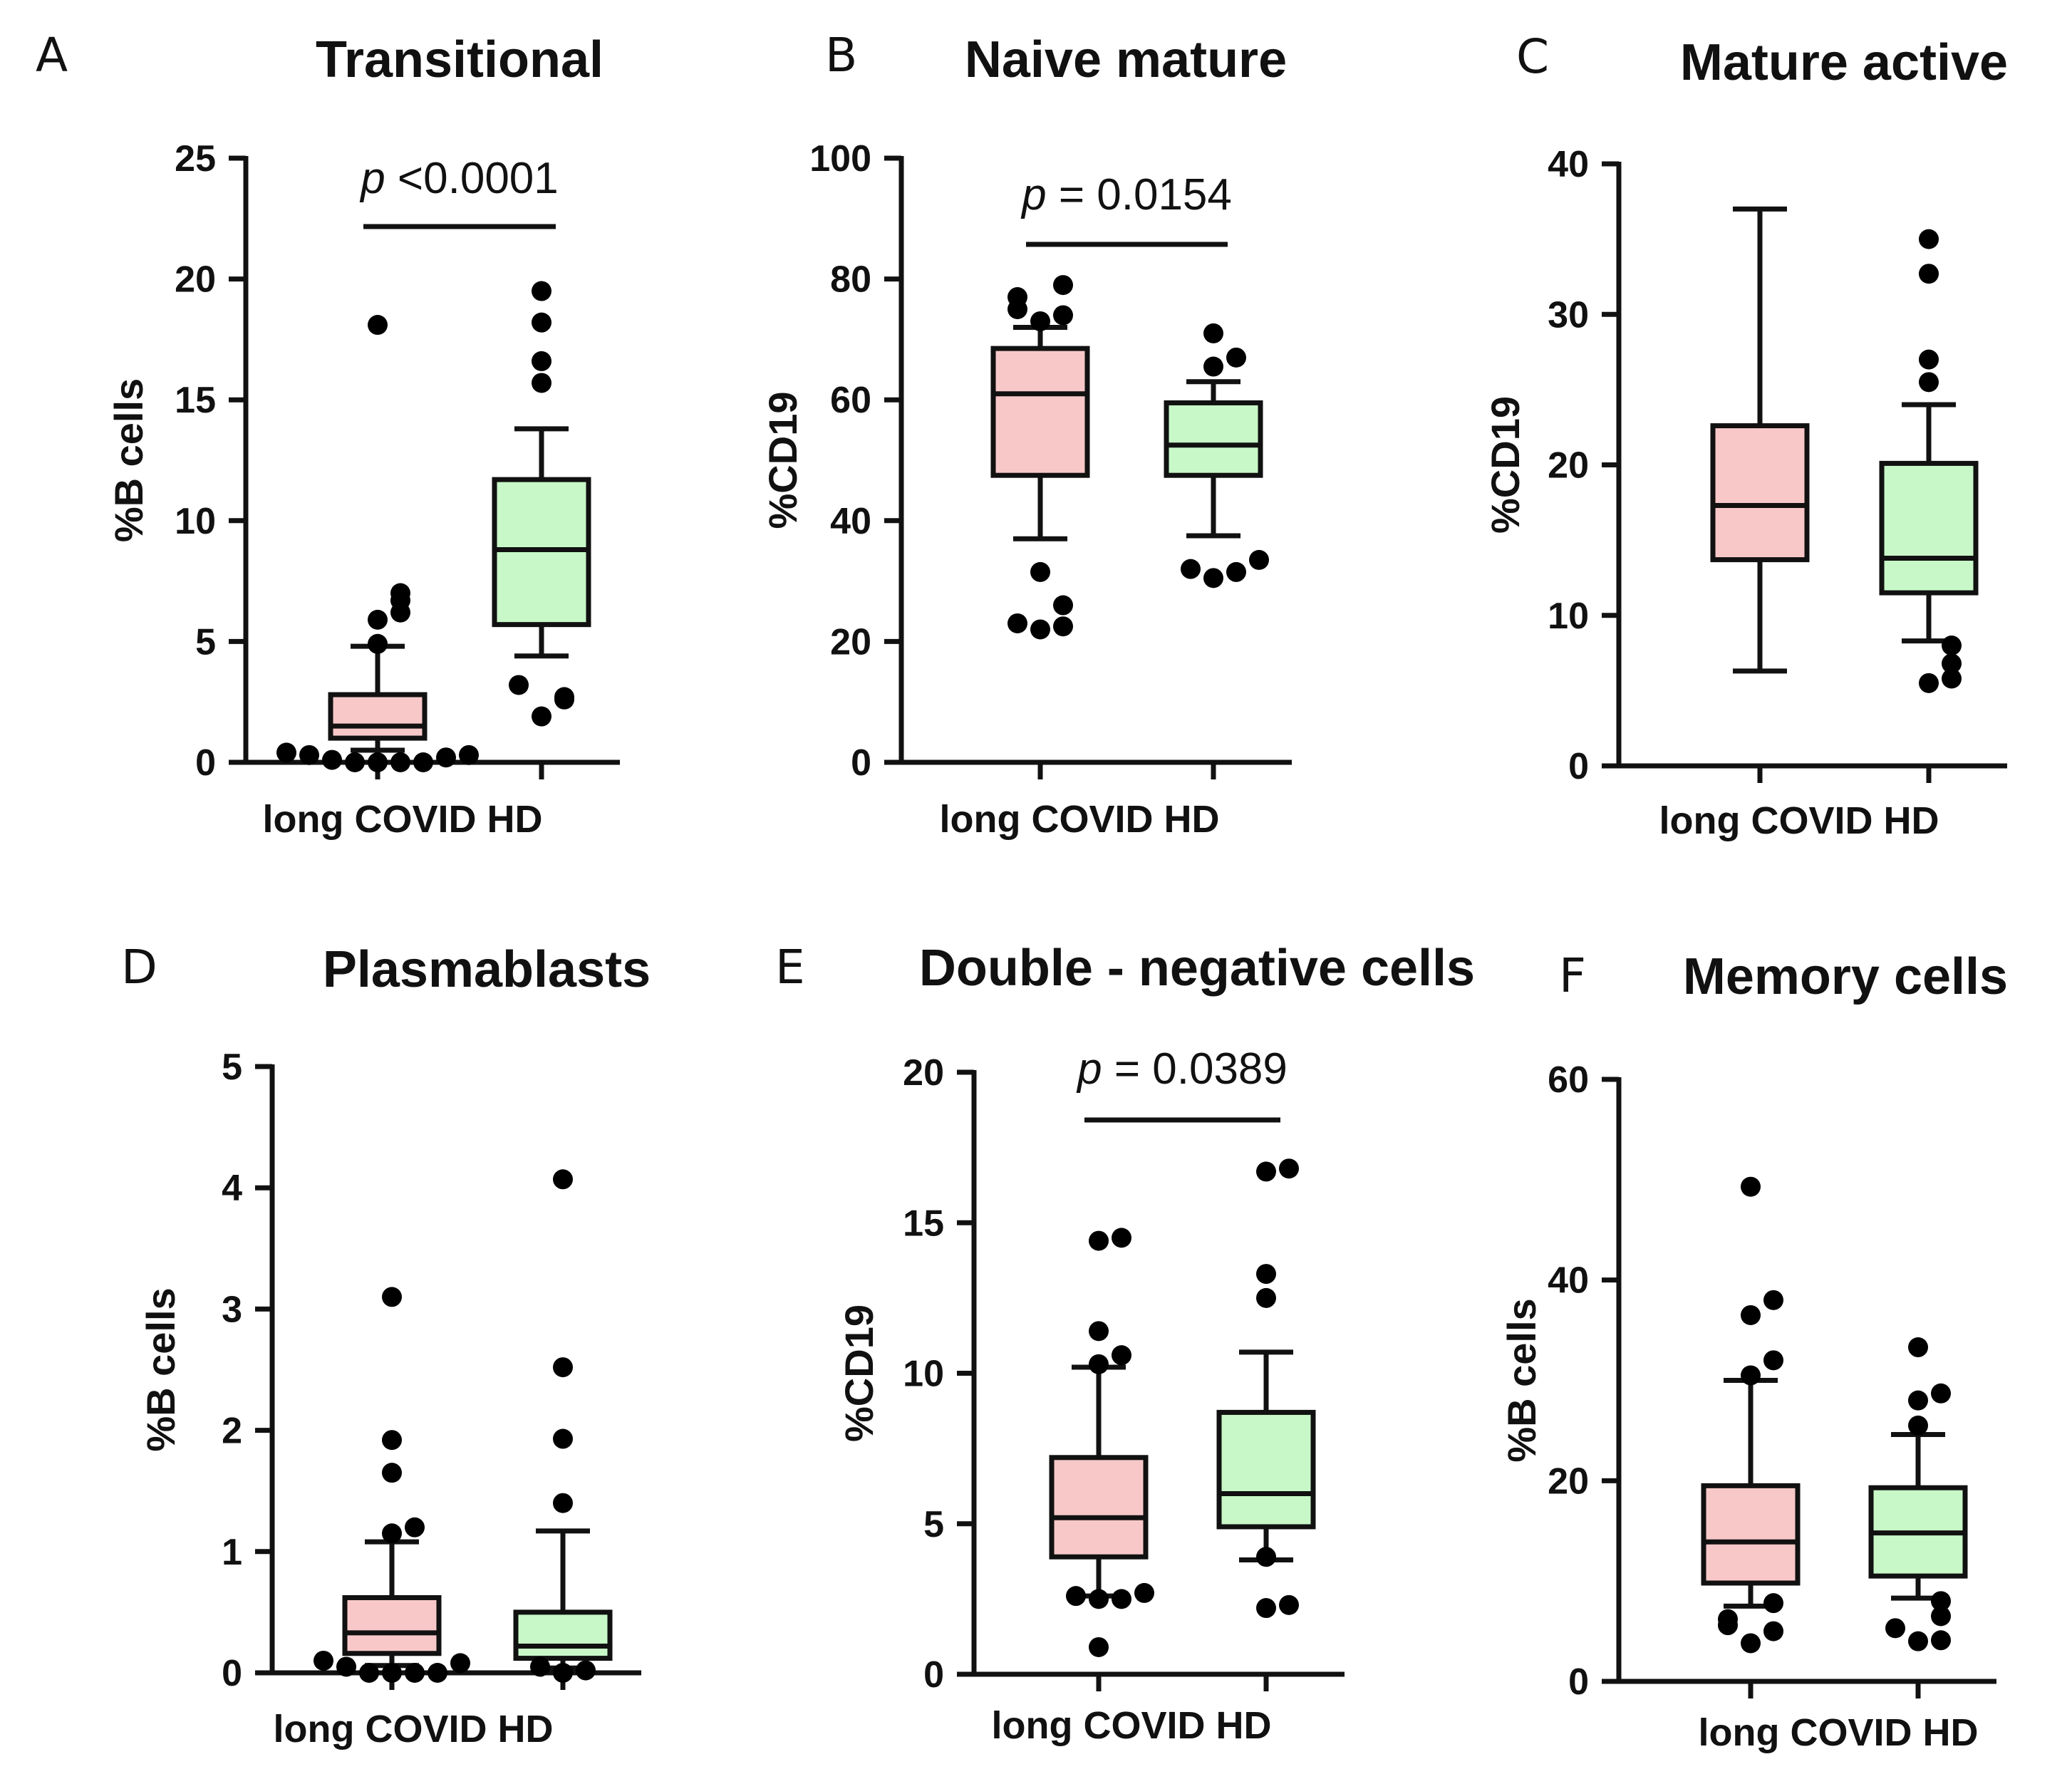 Image resolution: width=2072 pixels, height=1774 pixels. Describe the element at coordinates (460, 60) in the screenshot. I see `panel-title: Transitional` at that location.